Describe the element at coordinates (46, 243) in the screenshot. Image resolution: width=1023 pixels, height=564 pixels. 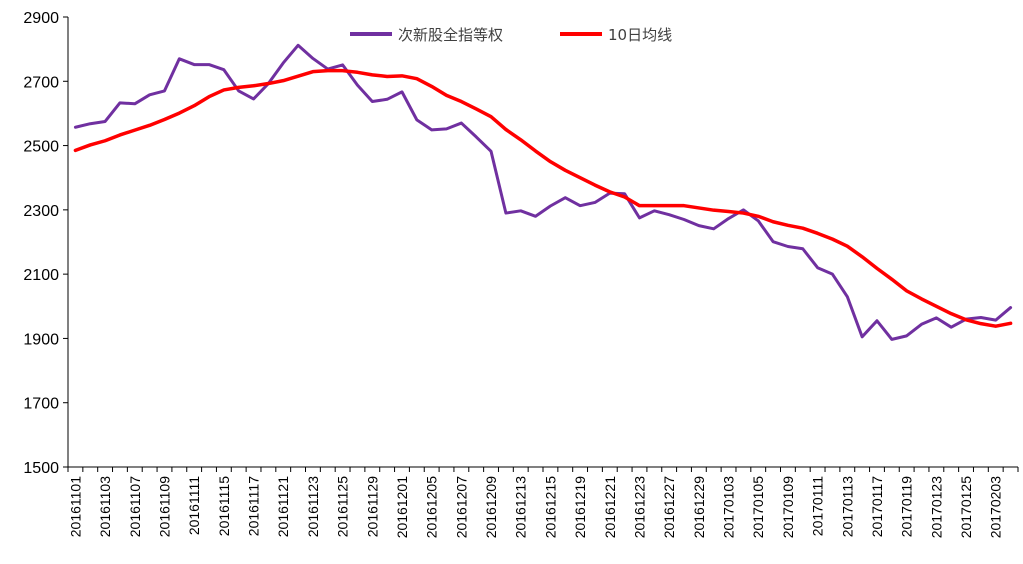
I see `y-axis: 1500 1700 1900 2100 2300 2500 2700 2900` at that location.